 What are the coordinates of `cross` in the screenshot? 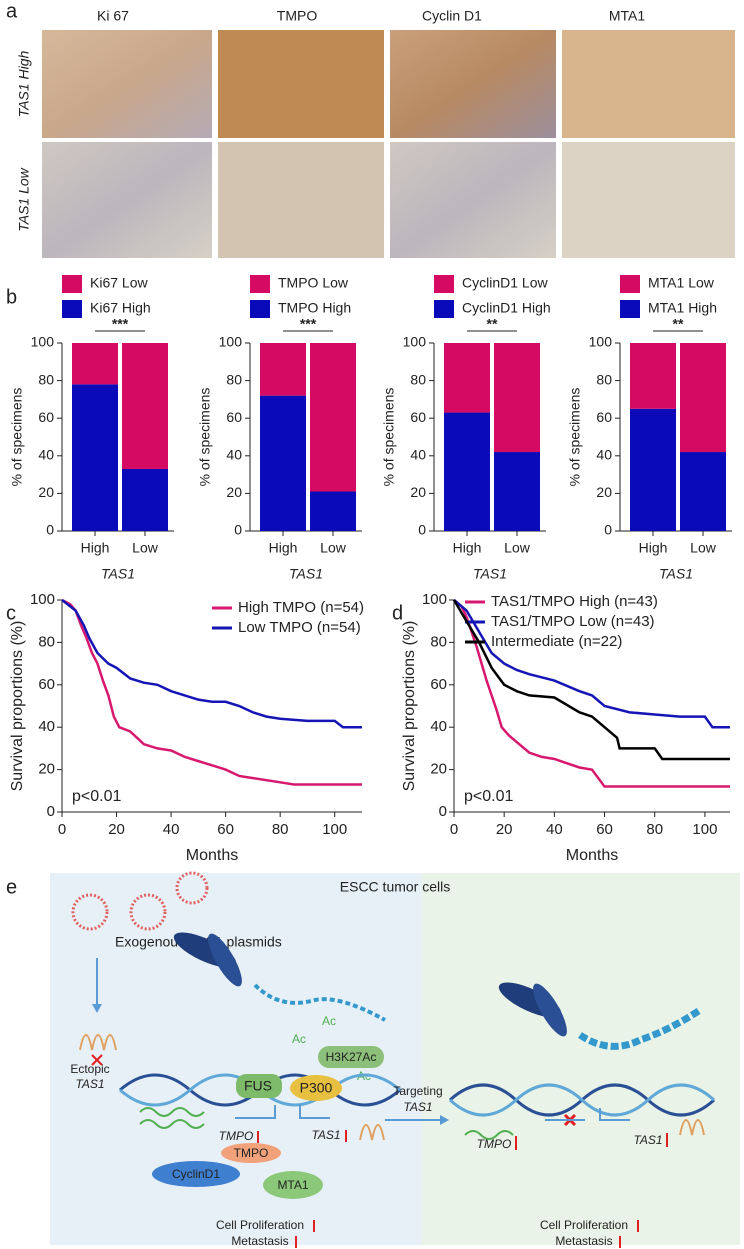 It's located at (97, 1060).